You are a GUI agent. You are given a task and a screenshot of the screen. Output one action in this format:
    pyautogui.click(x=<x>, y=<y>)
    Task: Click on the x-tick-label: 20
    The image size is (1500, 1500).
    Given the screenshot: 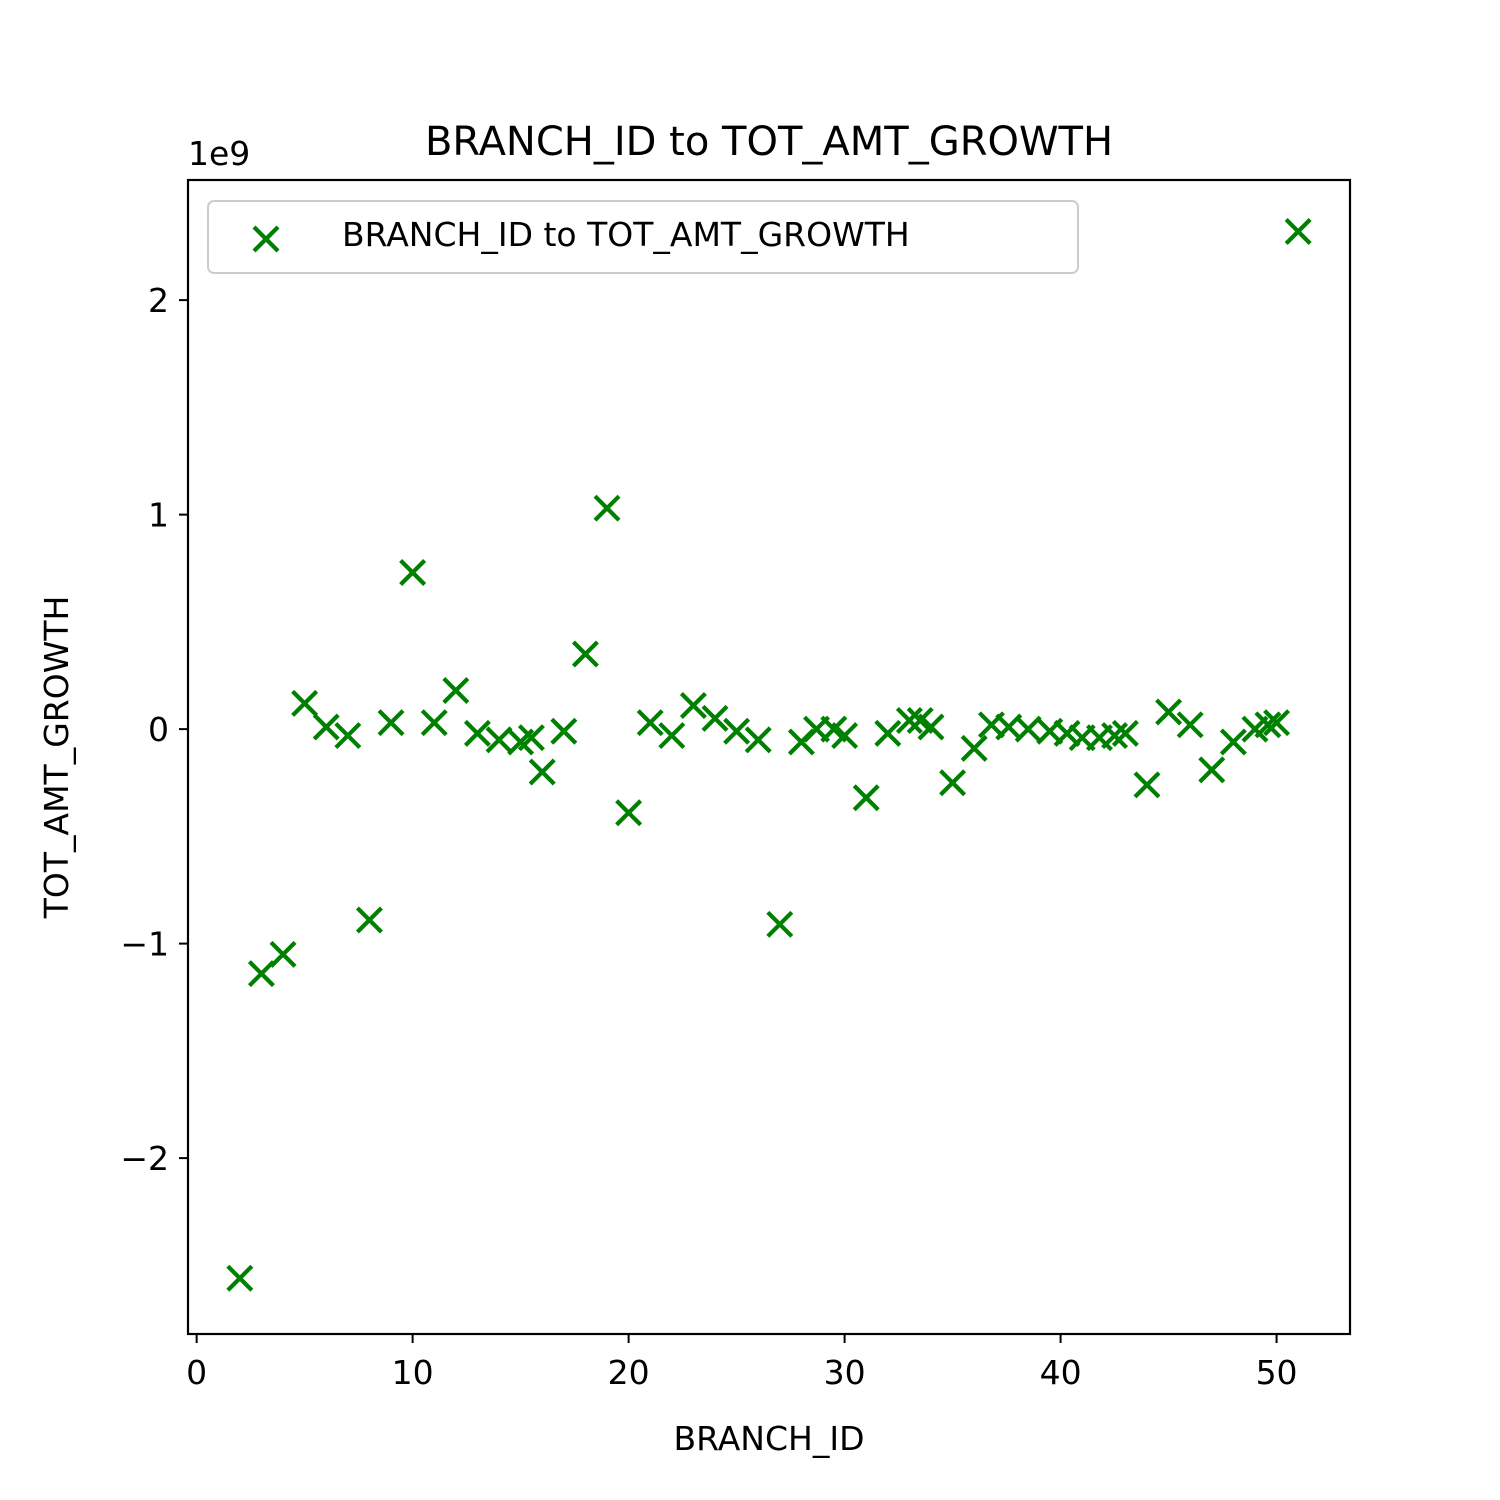 What is the action you would take?
    pyautogui.click(x=629, y=1372)
    